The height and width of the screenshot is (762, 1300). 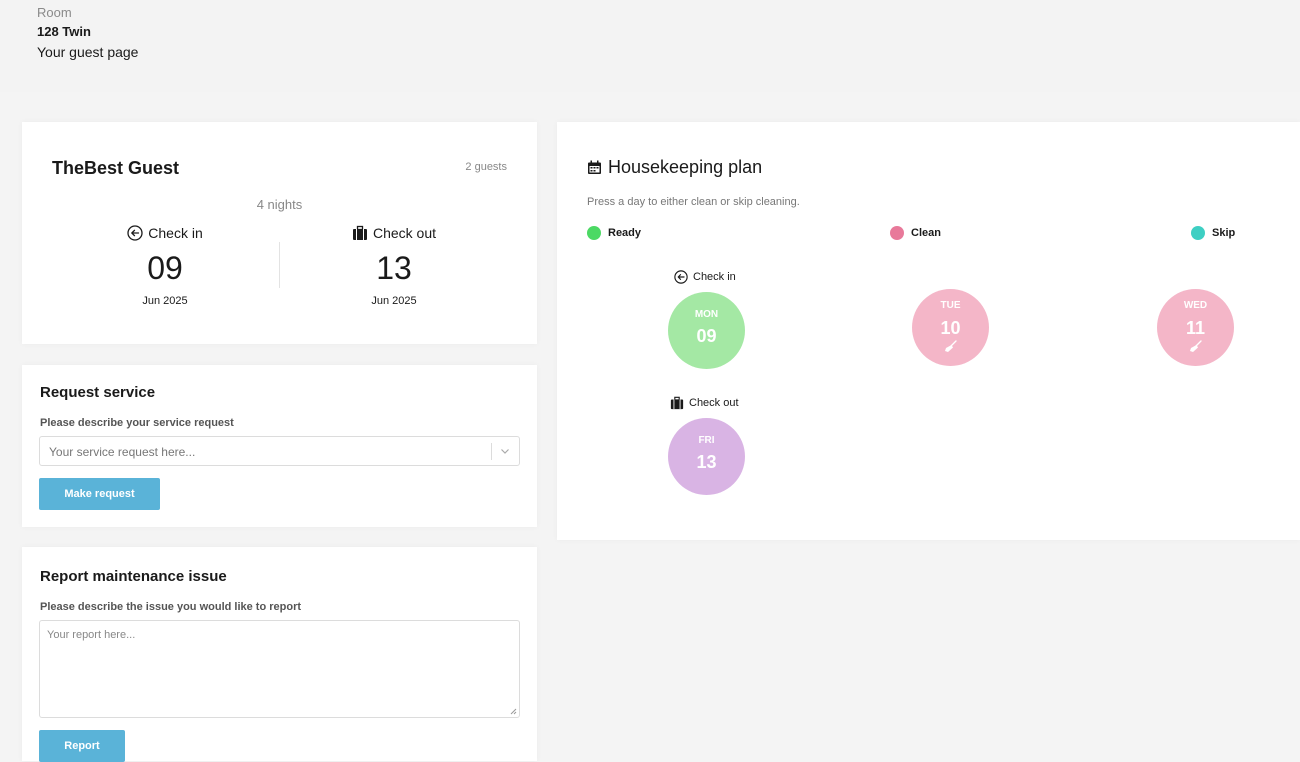 What do you see at coordinates (279, 204) in the screenshot?
I see `nights-count: 4 nights` at bounding box center [279, 204].